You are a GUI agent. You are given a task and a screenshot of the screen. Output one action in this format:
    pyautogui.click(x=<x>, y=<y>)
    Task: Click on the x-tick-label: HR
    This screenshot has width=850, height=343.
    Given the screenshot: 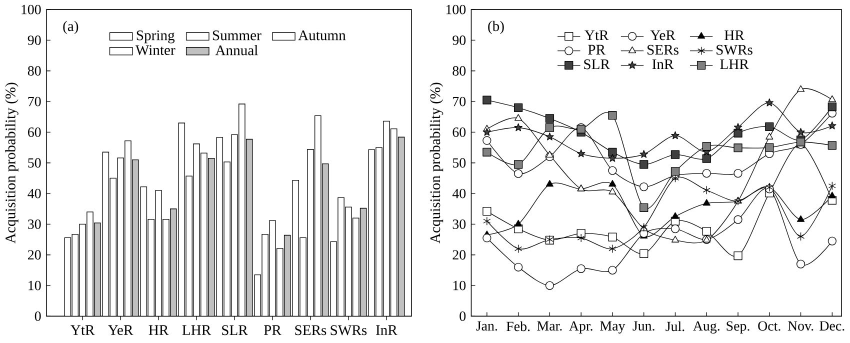 What is the action you would take?
    pyautogui.click(x=158, y=330)
    